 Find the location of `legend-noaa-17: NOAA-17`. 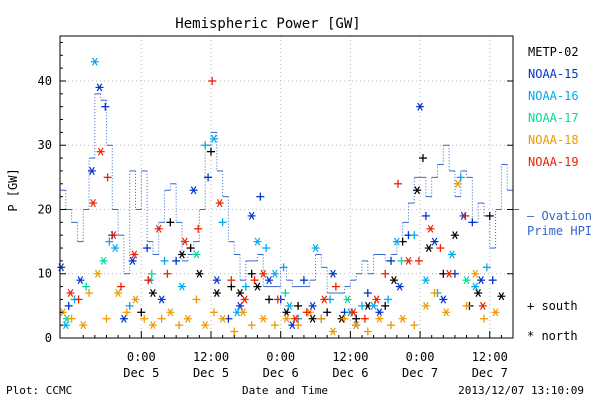

legend-noaa-17: NOAA-17 is located at coordinates (553, 118).